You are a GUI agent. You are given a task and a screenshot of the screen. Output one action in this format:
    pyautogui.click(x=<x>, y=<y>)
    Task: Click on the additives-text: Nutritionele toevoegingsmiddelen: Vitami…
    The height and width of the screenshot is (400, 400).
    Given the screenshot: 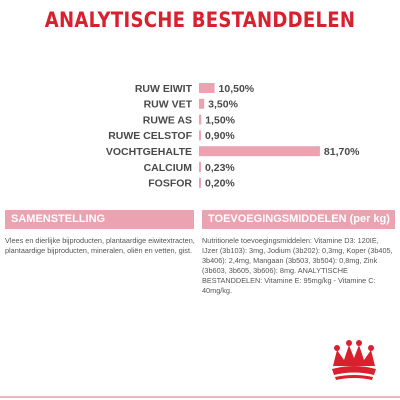 What is the action you would take?
    pyautogui.click(x=297, y=265)
    